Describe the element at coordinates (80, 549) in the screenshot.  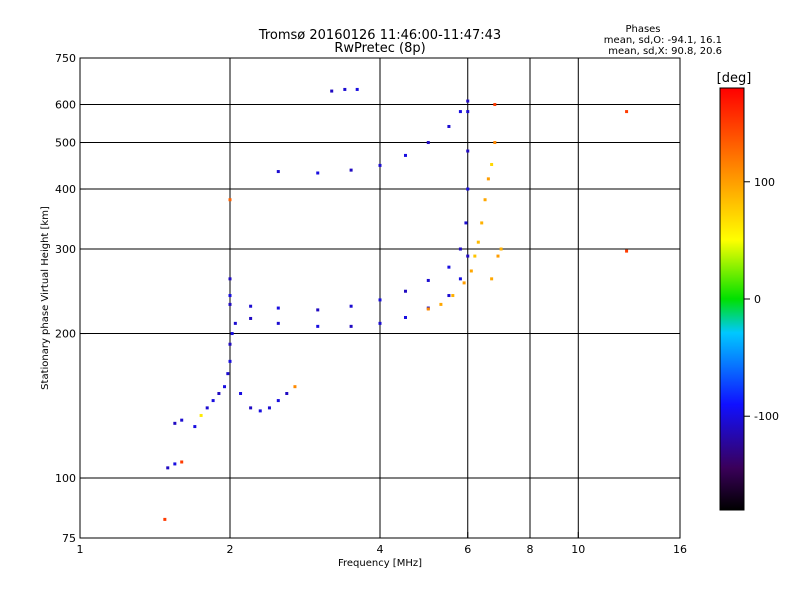
I see `x-tick-label: 1` at that location.